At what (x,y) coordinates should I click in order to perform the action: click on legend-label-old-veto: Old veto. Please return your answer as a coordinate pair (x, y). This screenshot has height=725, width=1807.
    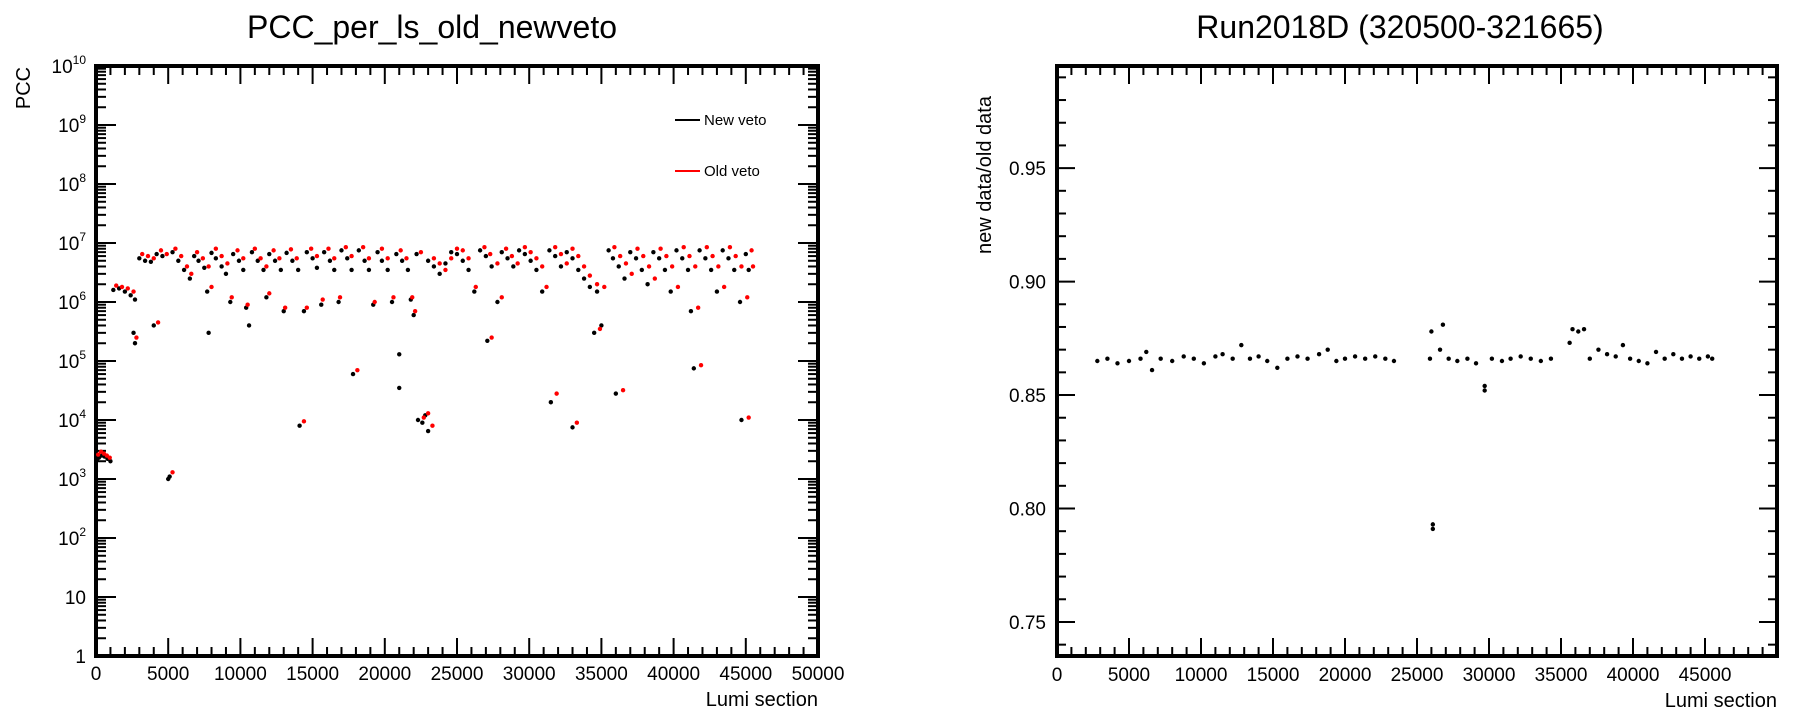
    Looking at the image, I should click on (732, 171).